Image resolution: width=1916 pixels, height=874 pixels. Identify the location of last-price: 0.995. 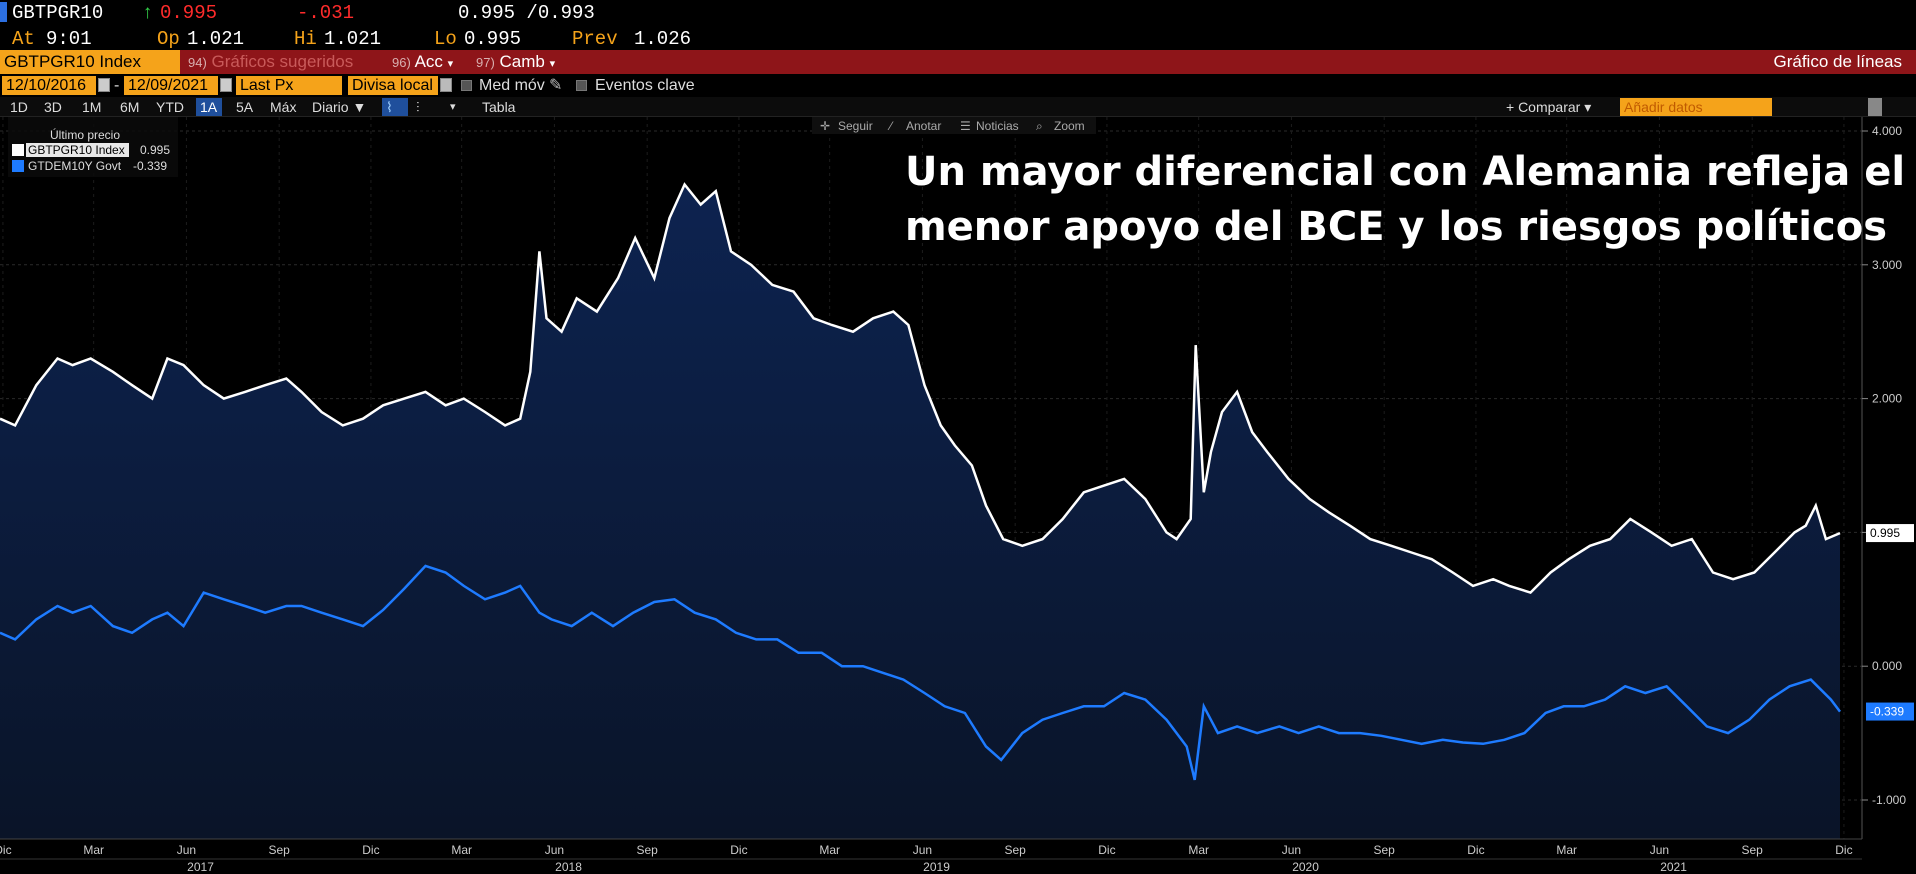
(189, 13).